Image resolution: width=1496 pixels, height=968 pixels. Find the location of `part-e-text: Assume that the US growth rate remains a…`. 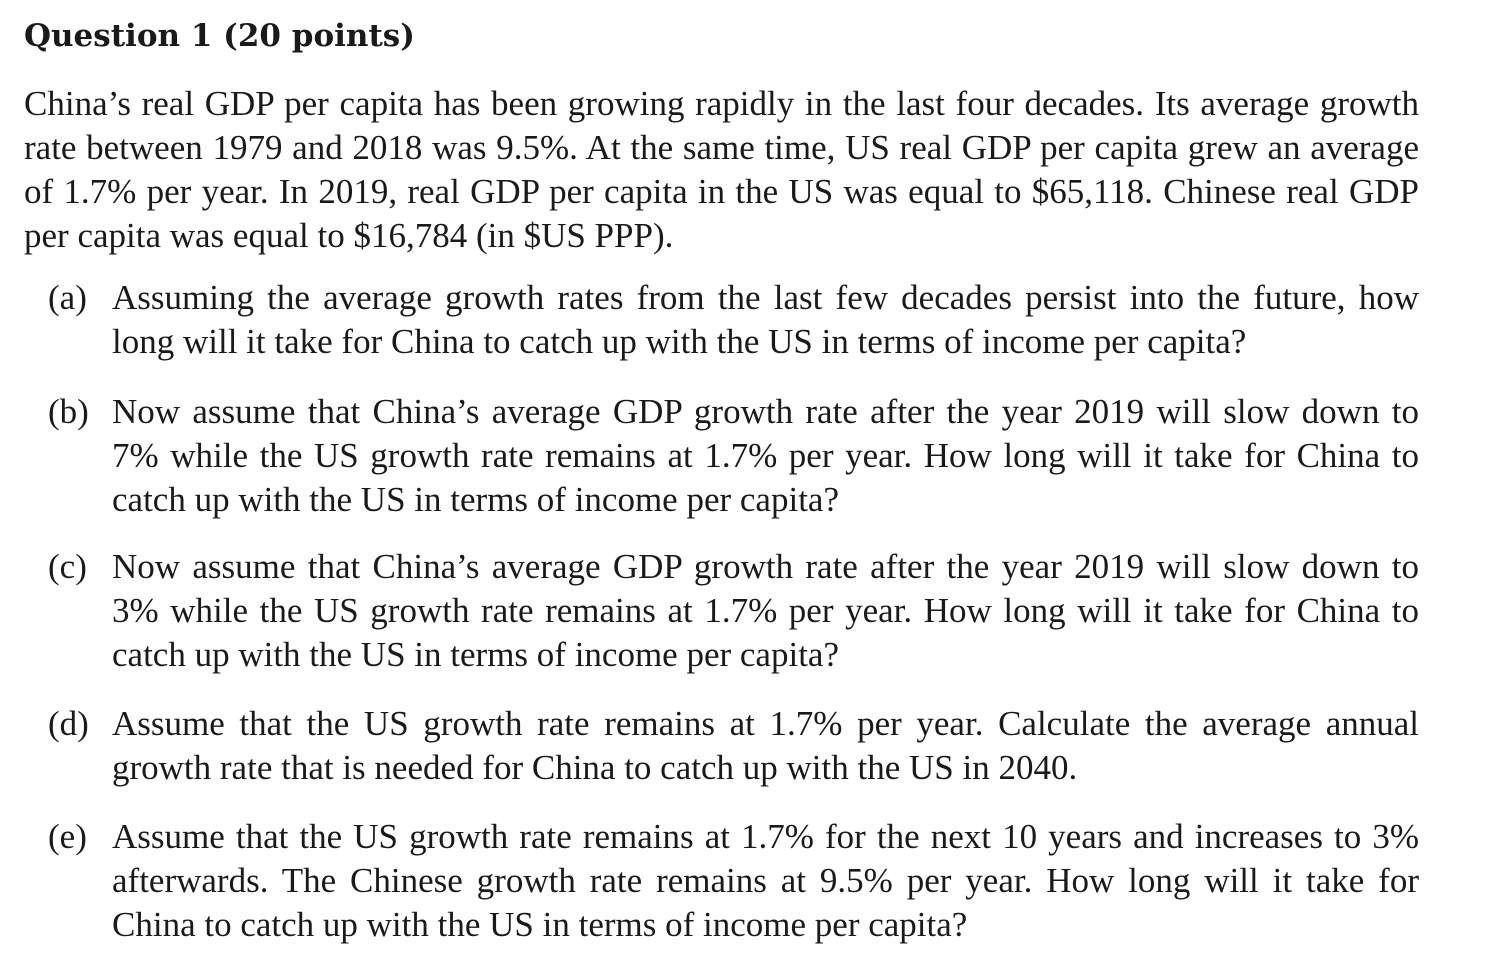

part-e-text: Assume that the US growth rate remains a… is located at coordinates (765, 880).